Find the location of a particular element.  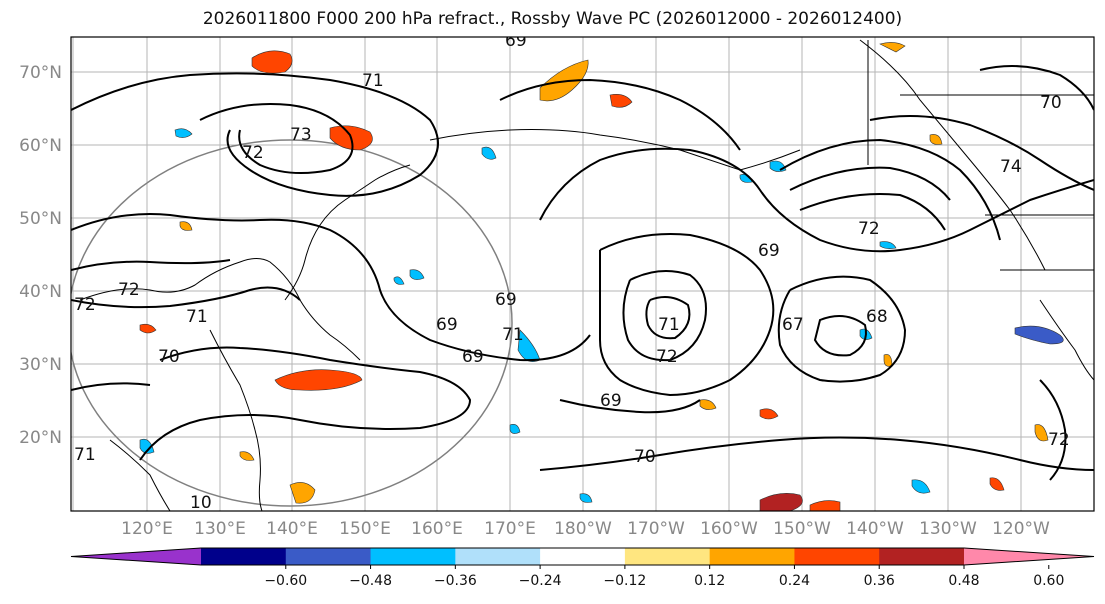

lat-label: 40°N is located at coordinates (40, 292).